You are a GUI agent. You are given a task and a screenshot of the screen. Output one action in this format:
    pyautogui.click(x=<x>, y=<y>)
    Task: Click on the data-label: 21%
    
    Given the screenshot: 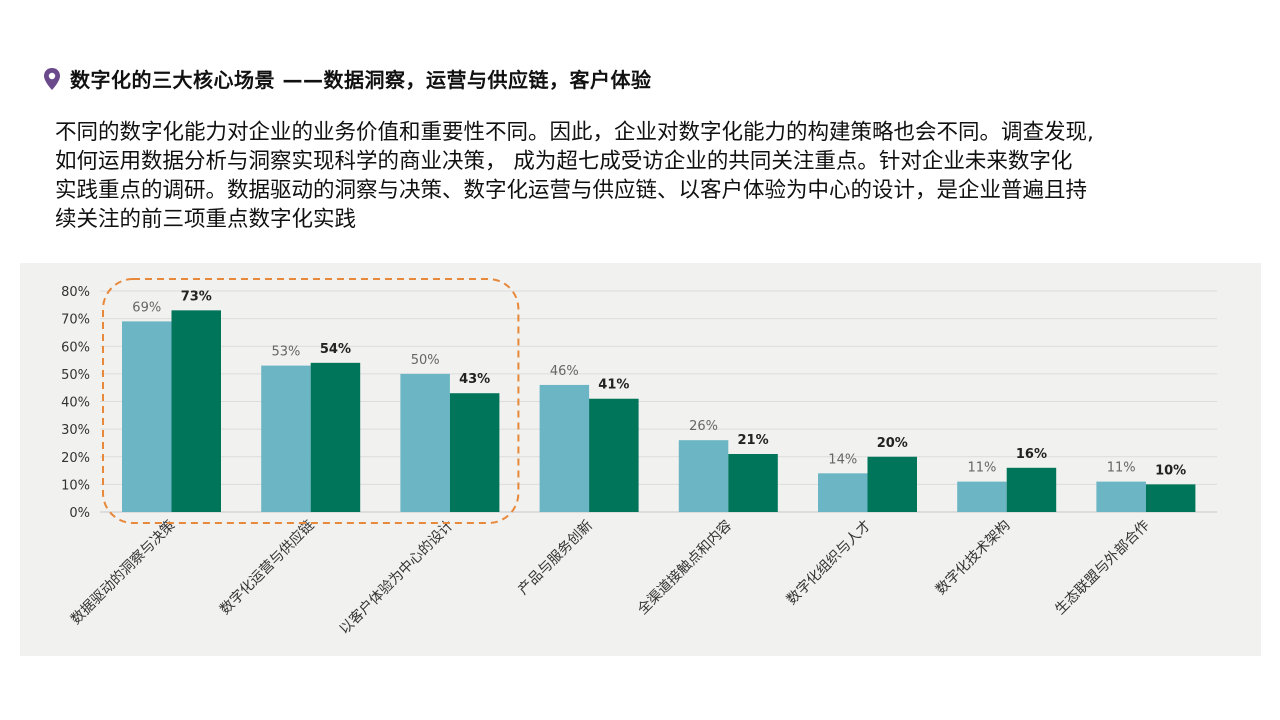 What is the action you would take?
    pyautogui.click(x=752, y=440)
    